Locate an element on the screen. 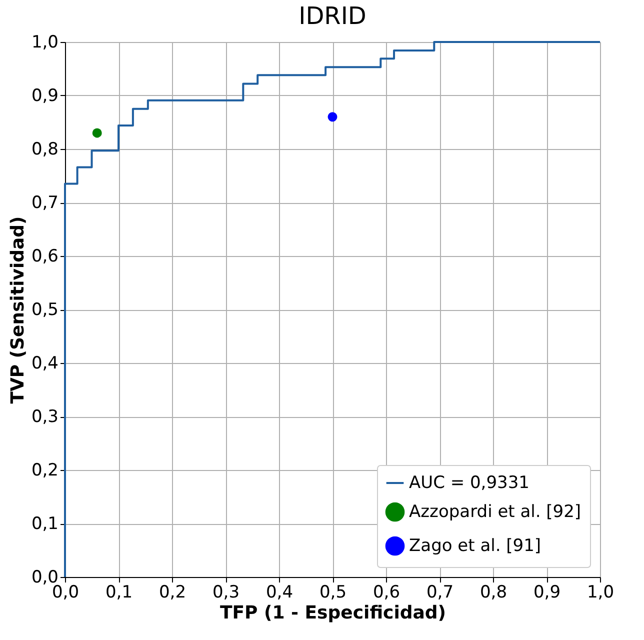 The width and height of the screenshot is (644, 640). y-tick-label: 0,6 is located at coordinates (44, 256).